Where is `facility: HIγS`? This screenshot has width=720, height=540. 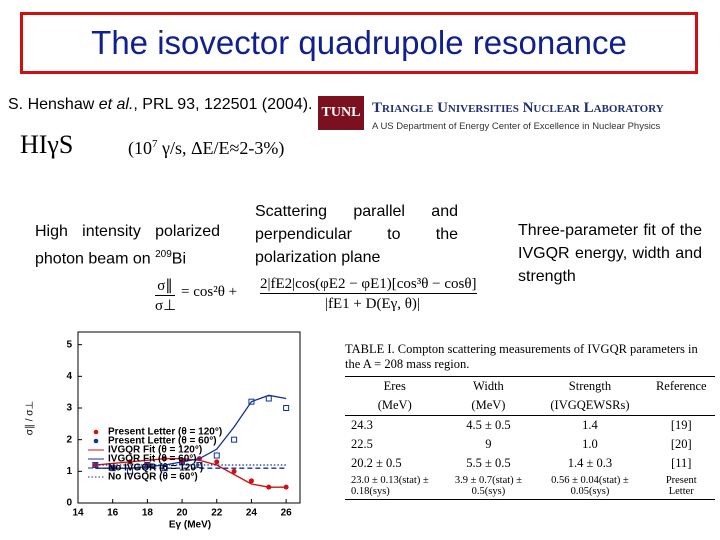
facility: HIγS is located at coordinates (47, 144).